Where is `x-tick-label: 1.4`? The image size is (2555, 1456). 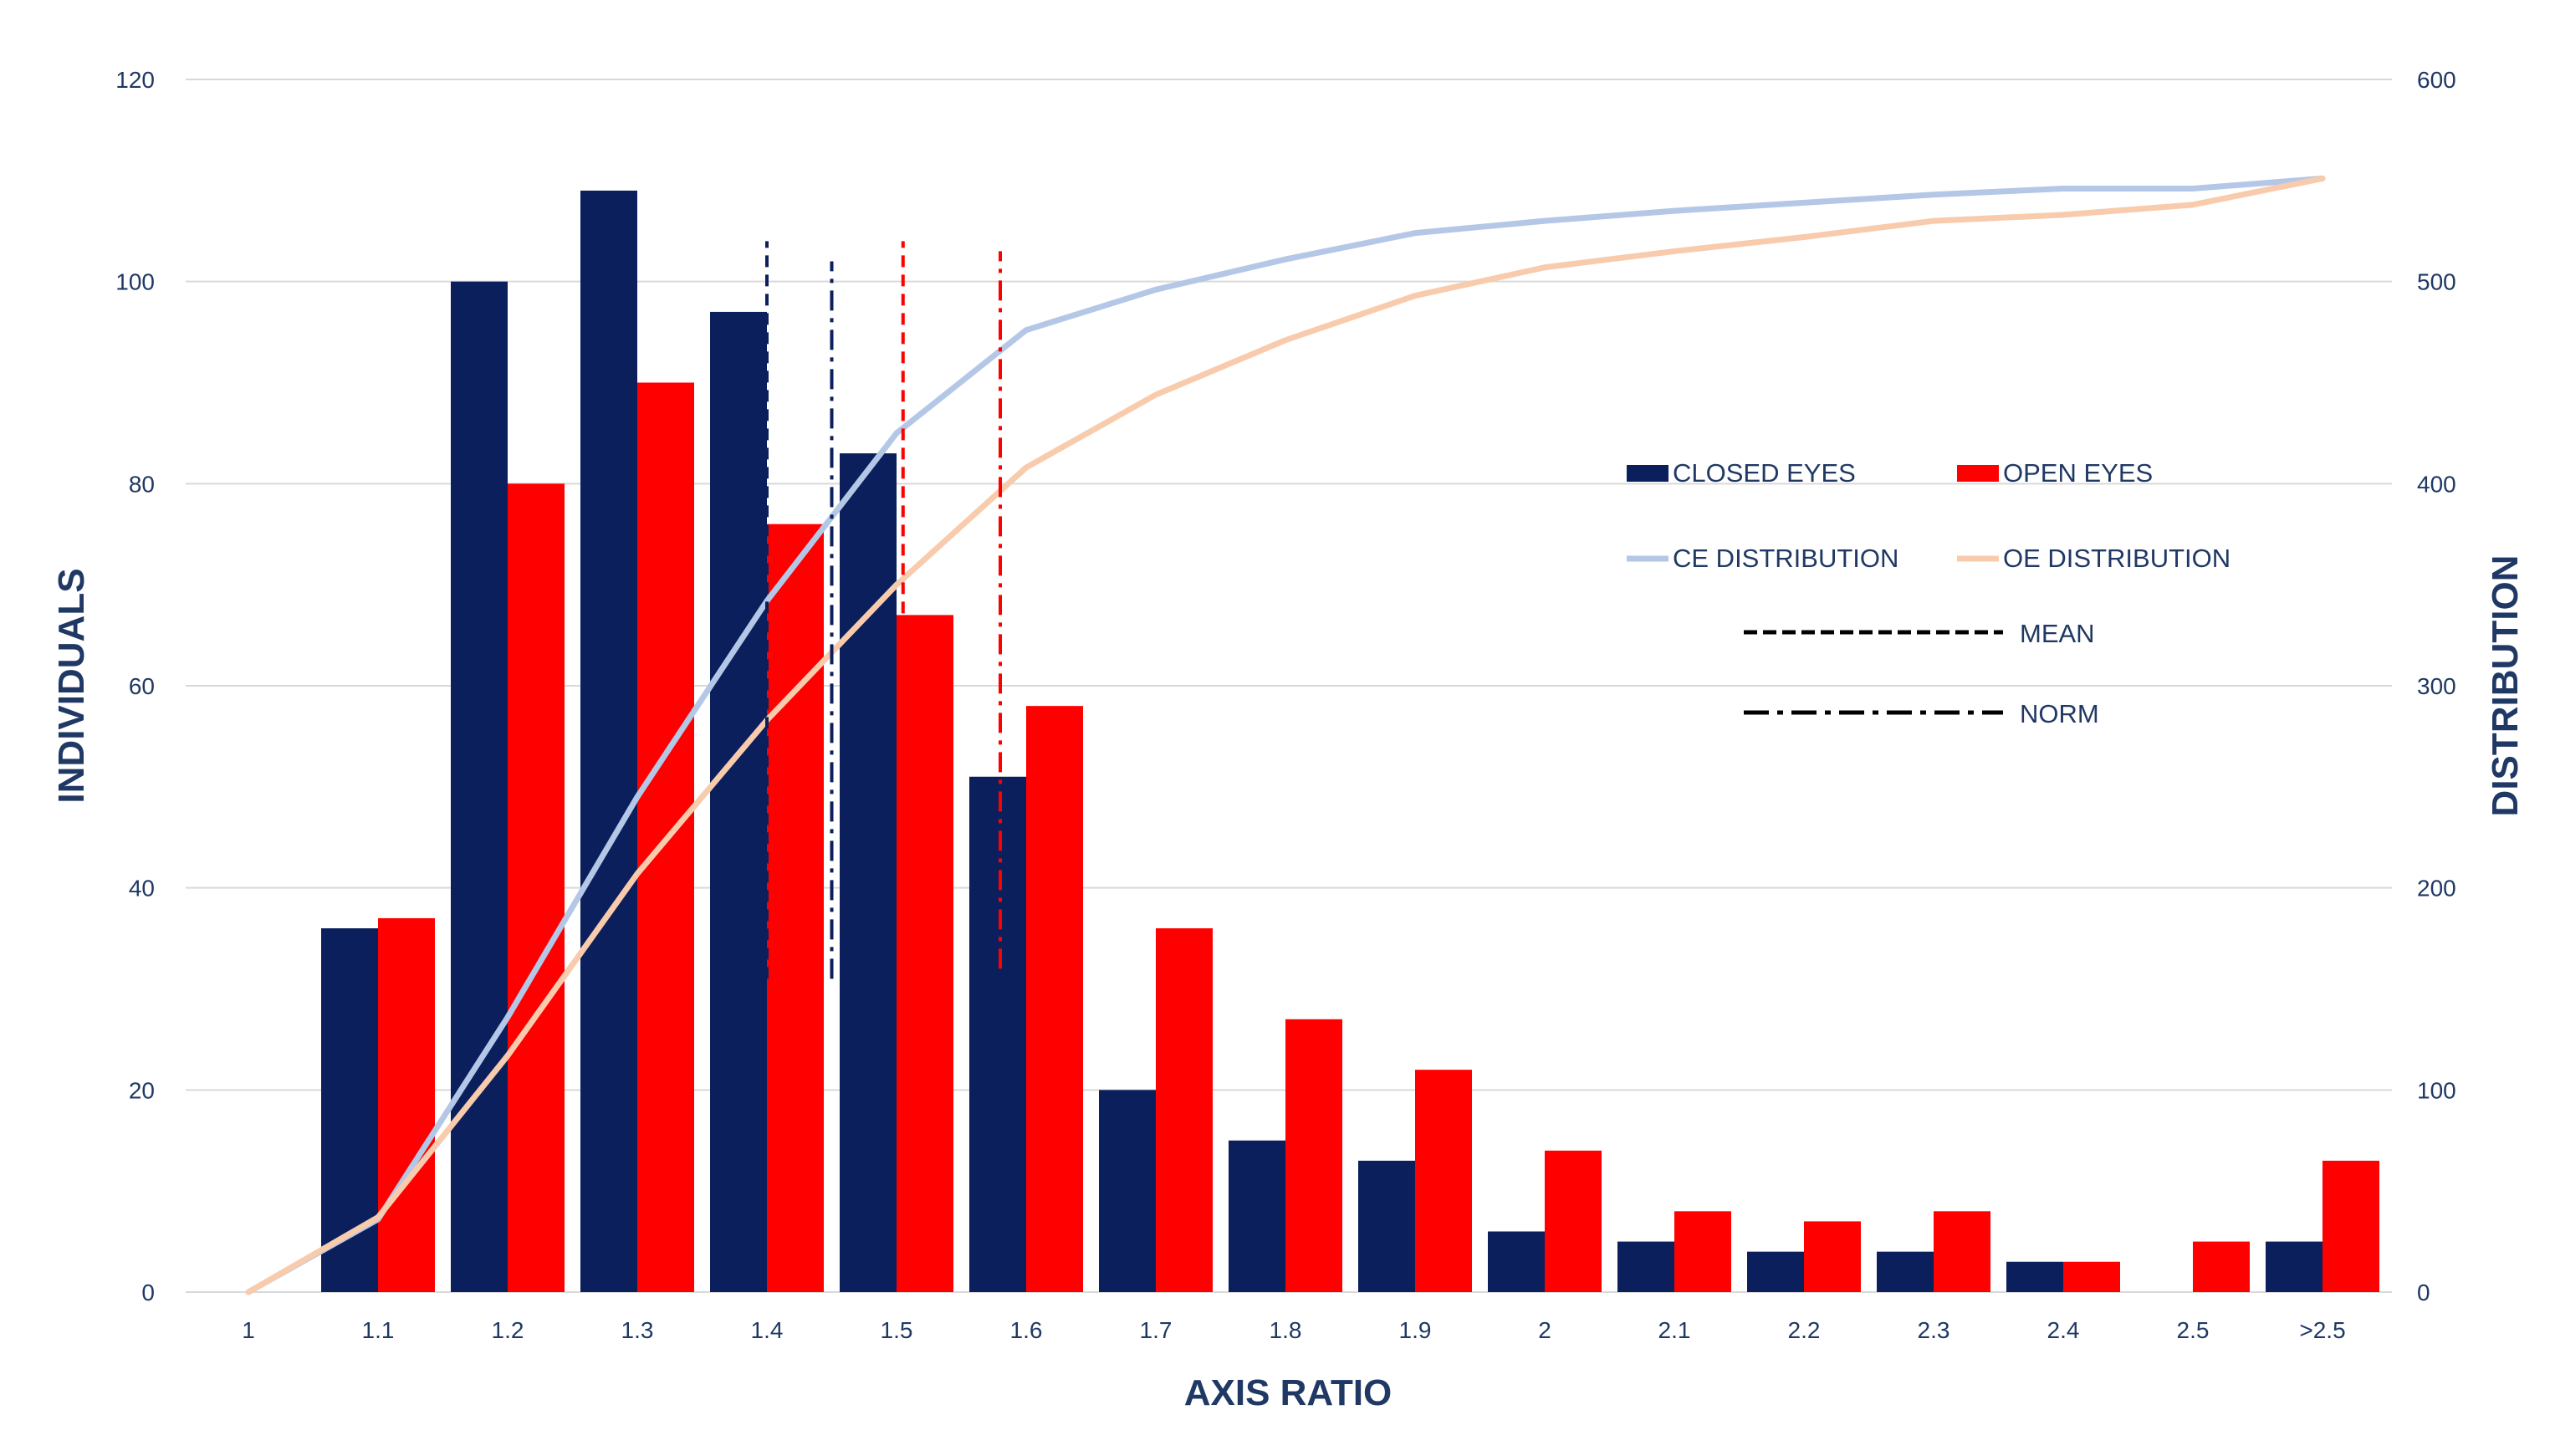
x-tick-label: 1.4 is located at coordinates (767, 1330).